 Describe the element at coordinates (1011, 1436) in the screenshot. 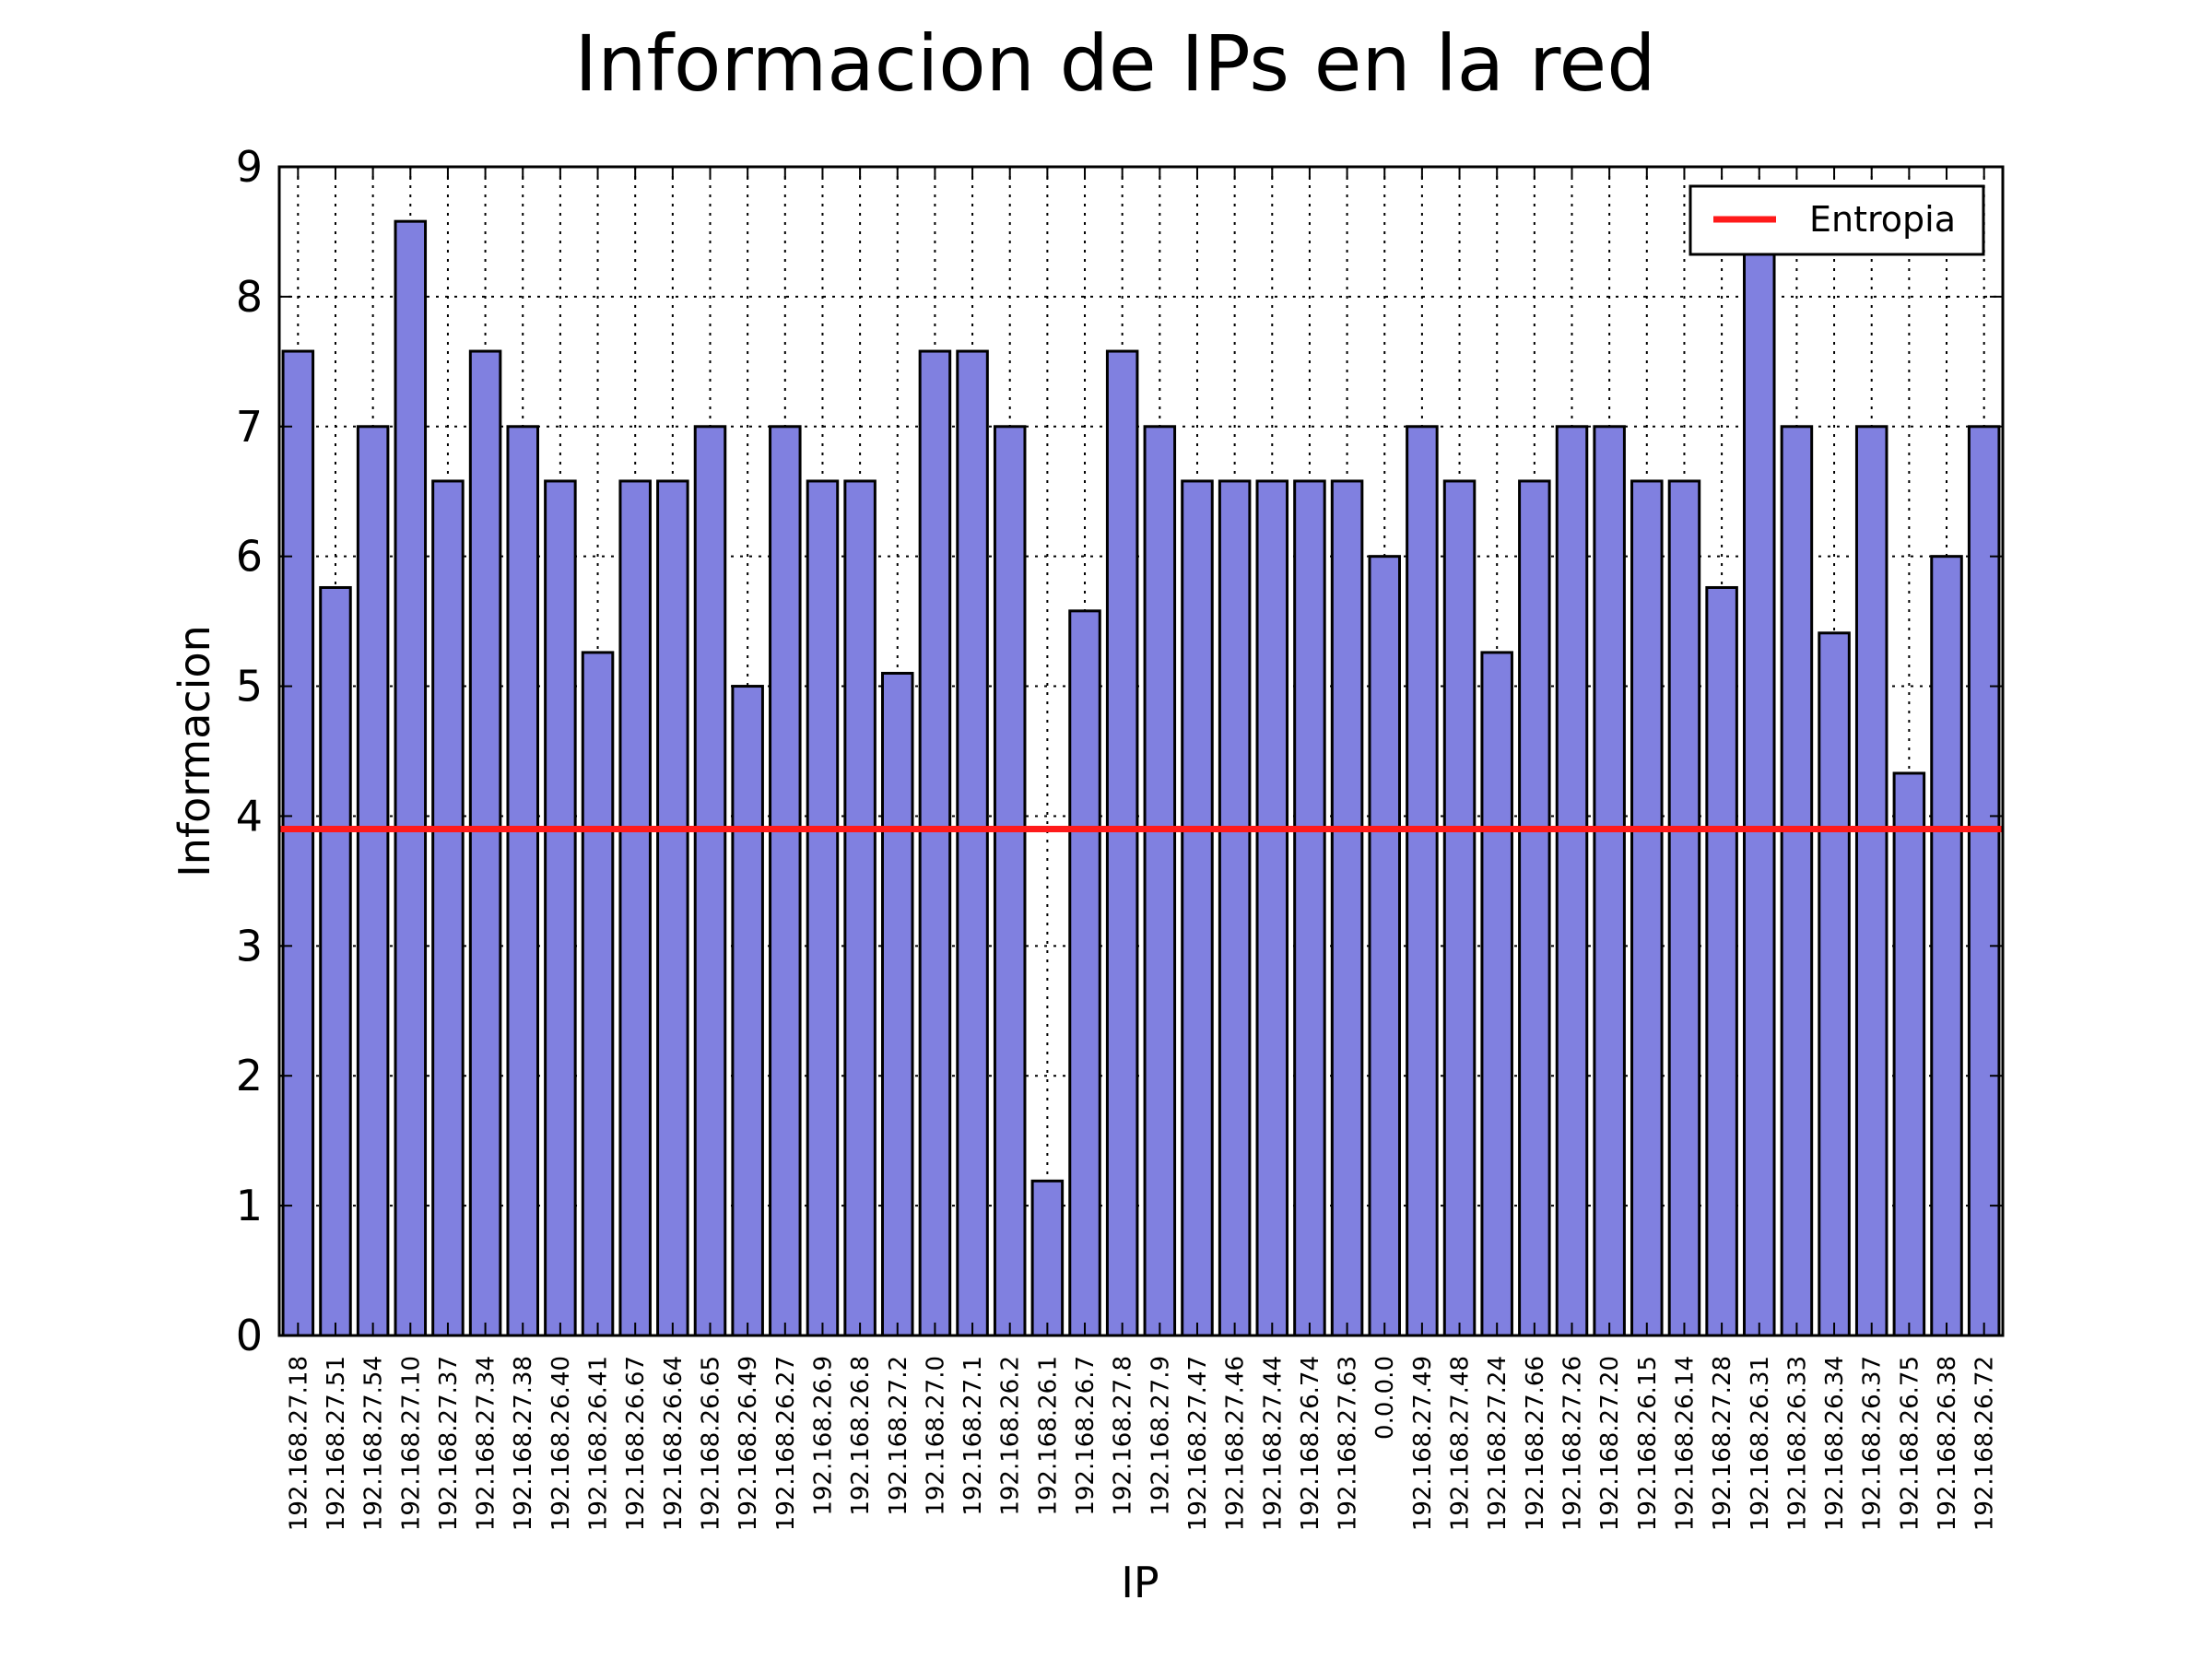

I see `x-tick-label: 192.168.26.2` at that location.